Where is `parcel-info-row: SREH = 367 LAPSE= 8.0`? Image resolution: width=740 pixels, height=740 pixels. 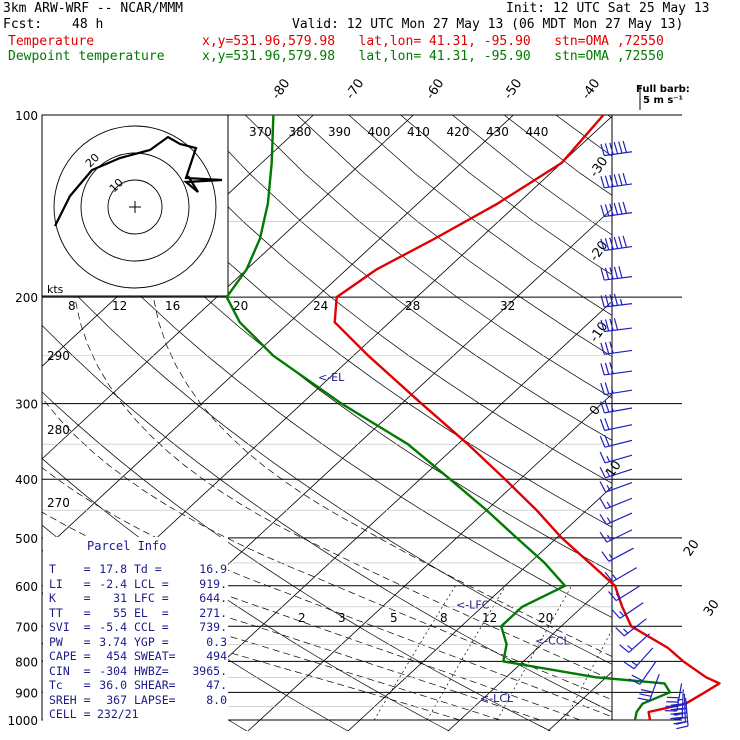
parcel-info-row: SREH = 367 LAPSE= 8.0 is located at coordinates (139, 700).